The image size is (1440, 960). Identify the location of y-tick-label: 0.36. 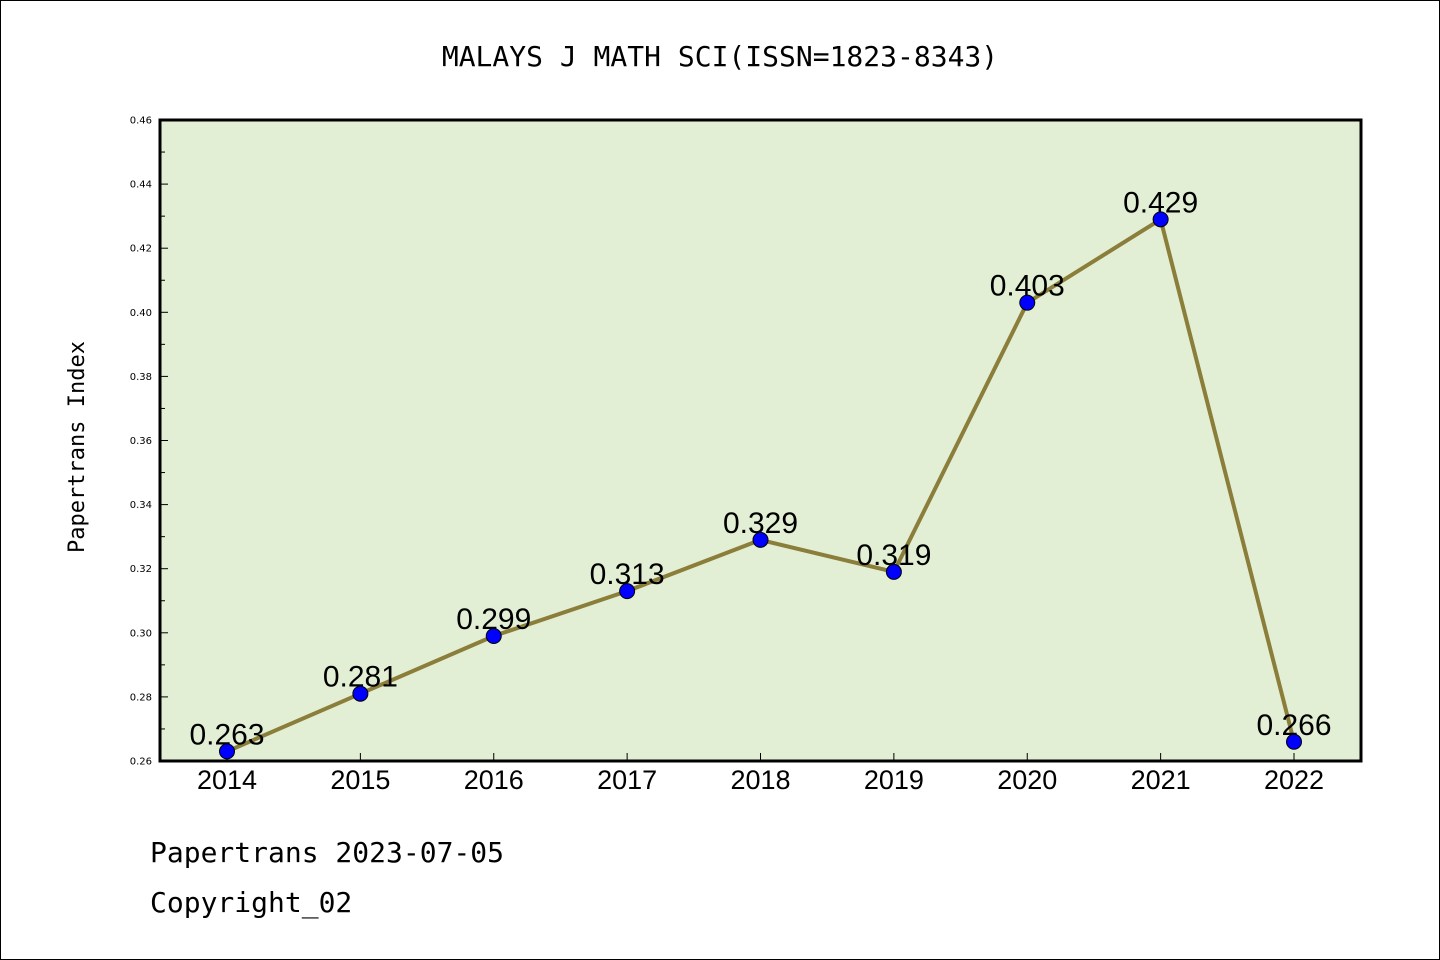
(141, 441).